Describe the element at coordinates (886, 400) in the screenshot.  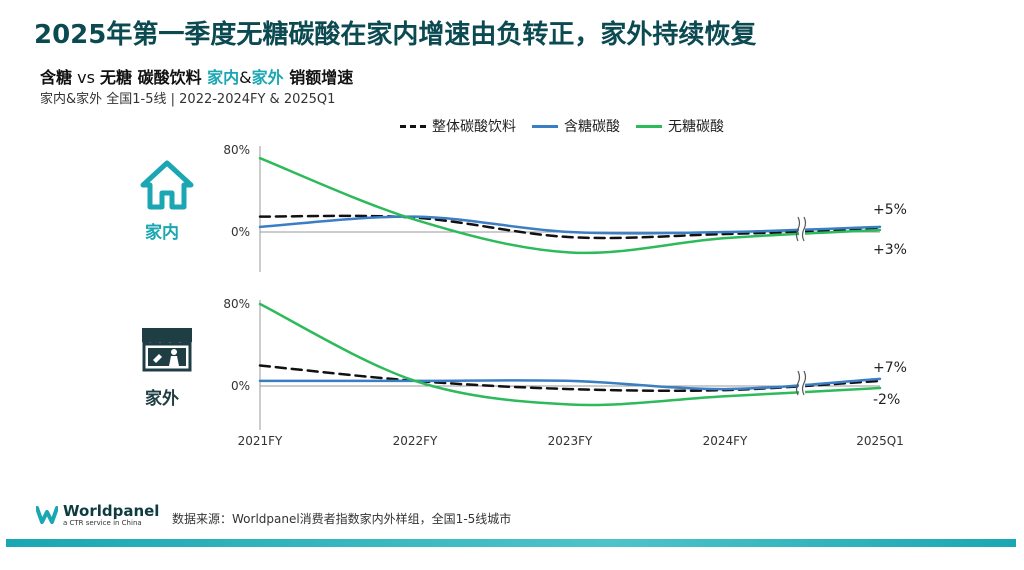
I see `end-value-label: -2%` at that location.